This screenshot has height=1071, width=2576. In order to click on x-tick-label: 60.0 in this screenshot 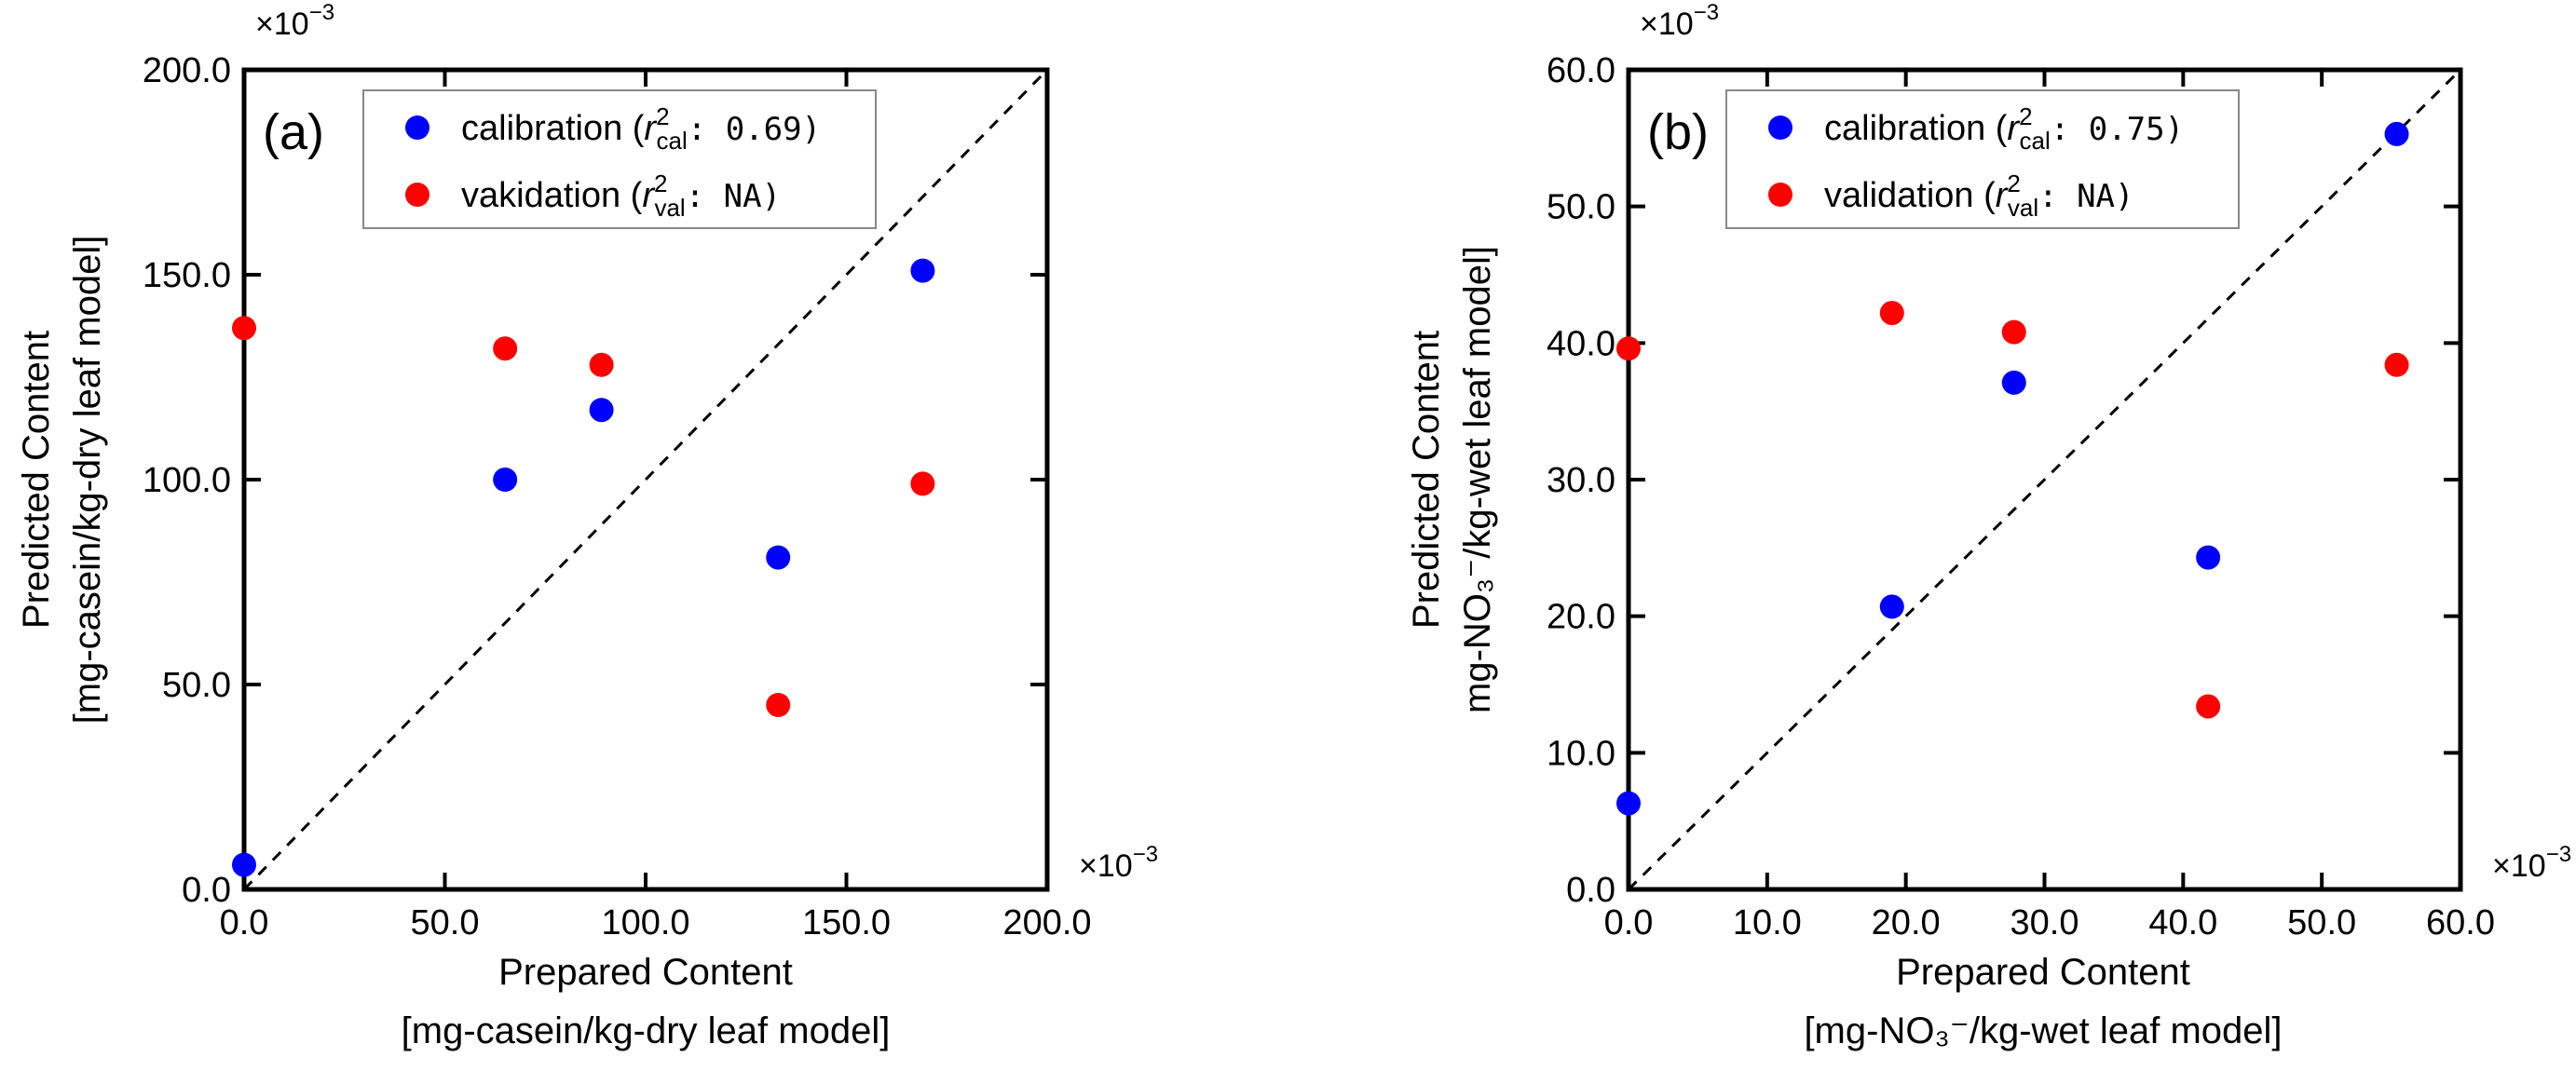, I will do `click(2460, 922)`.